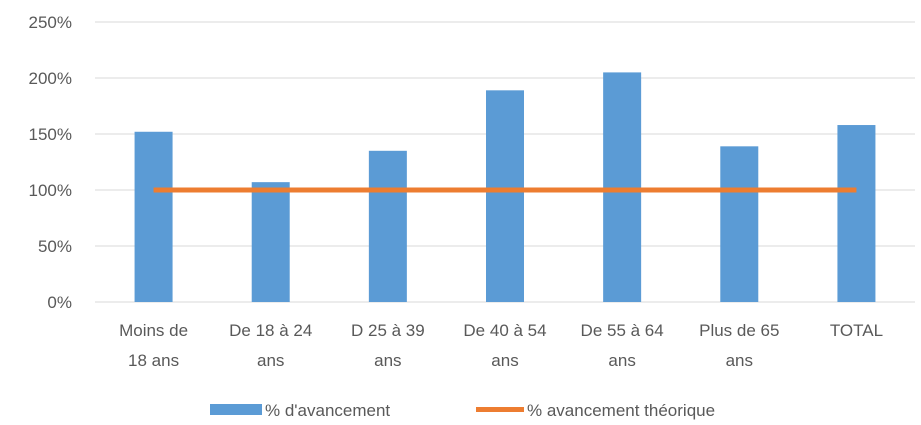 This screenshot has width=921, height=425. Describe the element at coordinates (59, 302) in the screenshot. I see `y-tick-label: 0%` at that location.